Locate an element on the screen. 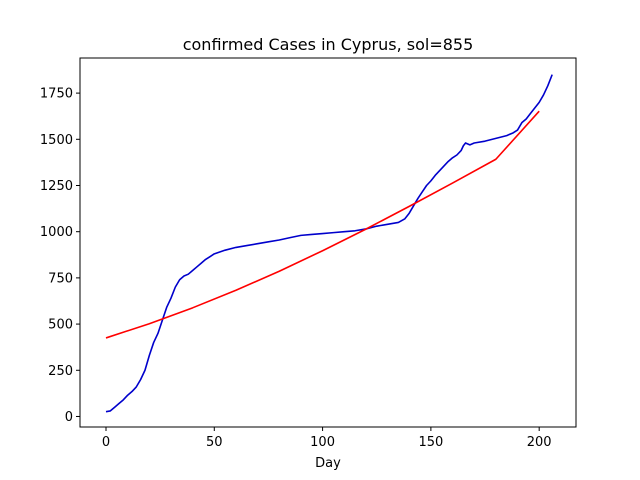  x-tick-label: 150 is located at coordinates (430, 442).